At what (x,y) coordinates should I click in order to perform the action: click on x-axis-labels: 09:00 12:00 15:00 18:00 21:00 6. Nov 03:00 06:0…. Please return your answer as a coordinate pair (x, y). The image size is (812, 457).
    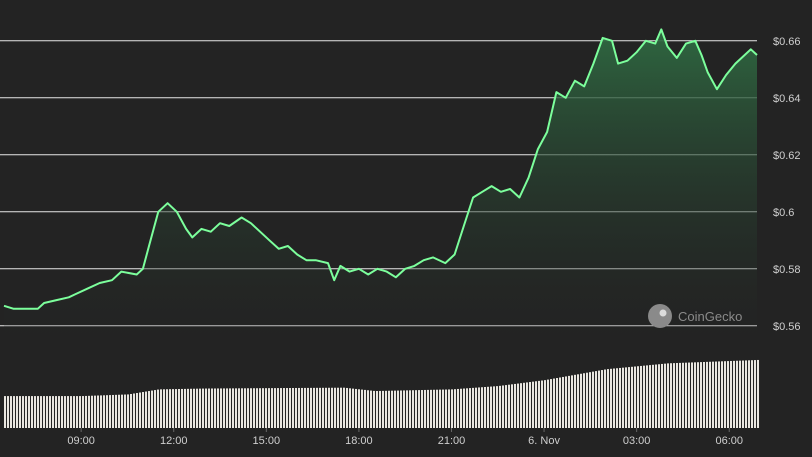
    Looking at the image, I should click on (405, 437).